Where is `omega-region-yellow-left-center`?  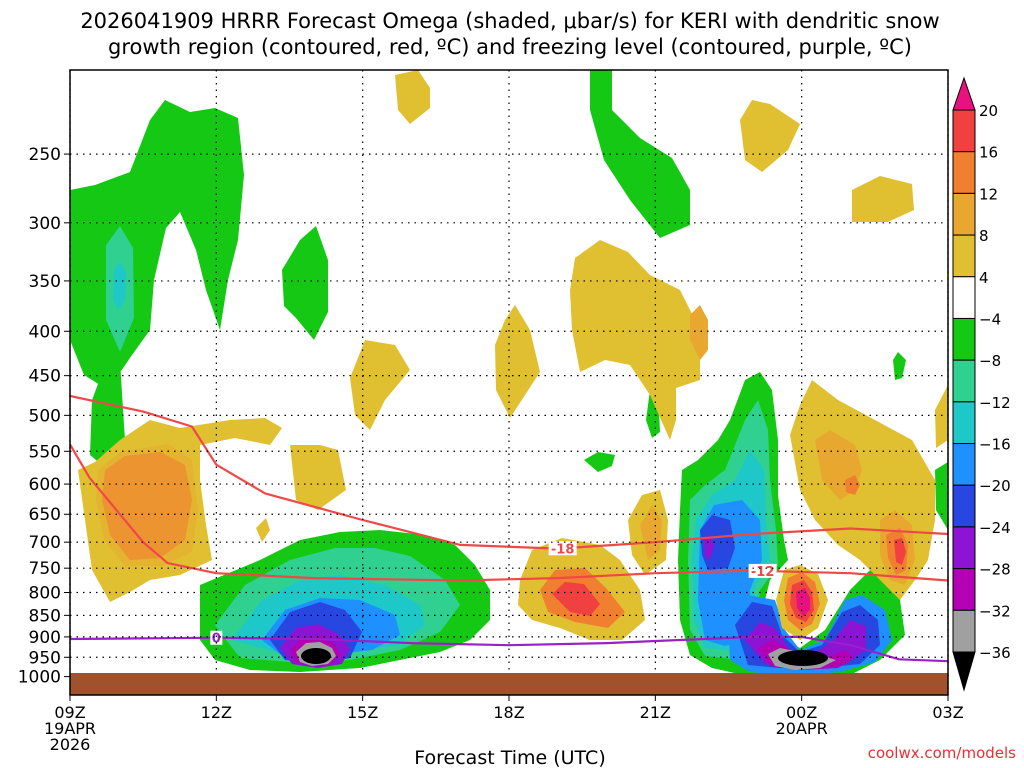 omega-region-yellow-left-center is located at coordinates (380, 385).